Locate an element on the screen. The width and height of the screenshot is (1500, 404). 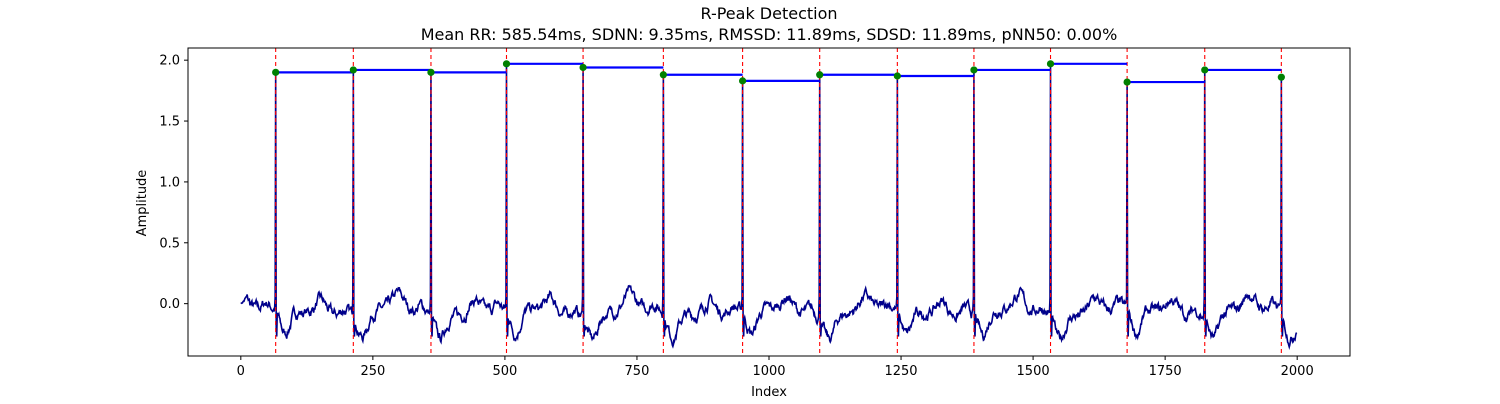
y-tick-label-3: 1.5 is located at coordinates (169, 122).